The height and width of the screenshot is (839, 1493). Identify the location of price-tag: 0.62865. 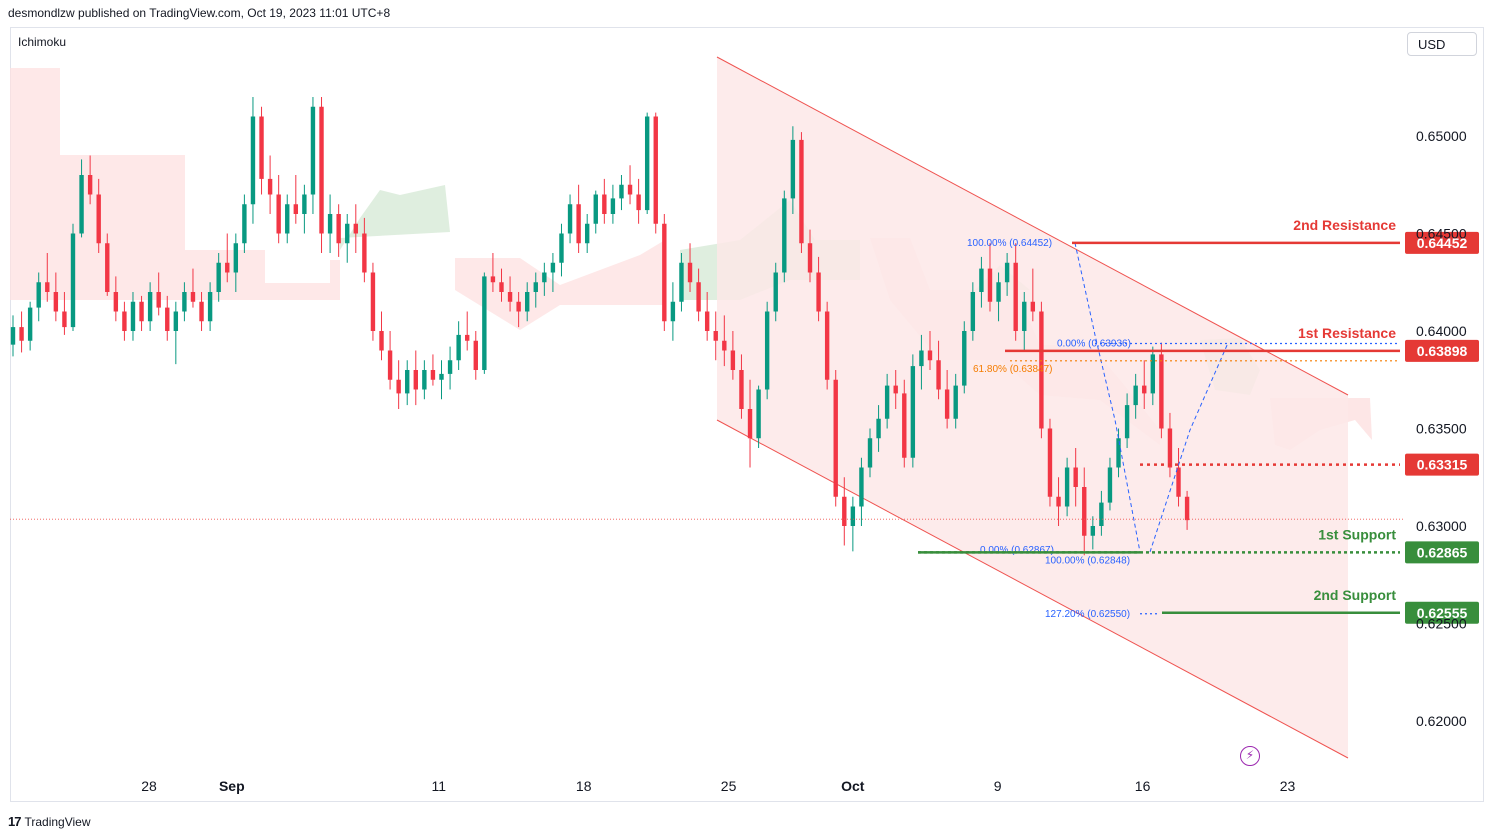
(1442, 552).